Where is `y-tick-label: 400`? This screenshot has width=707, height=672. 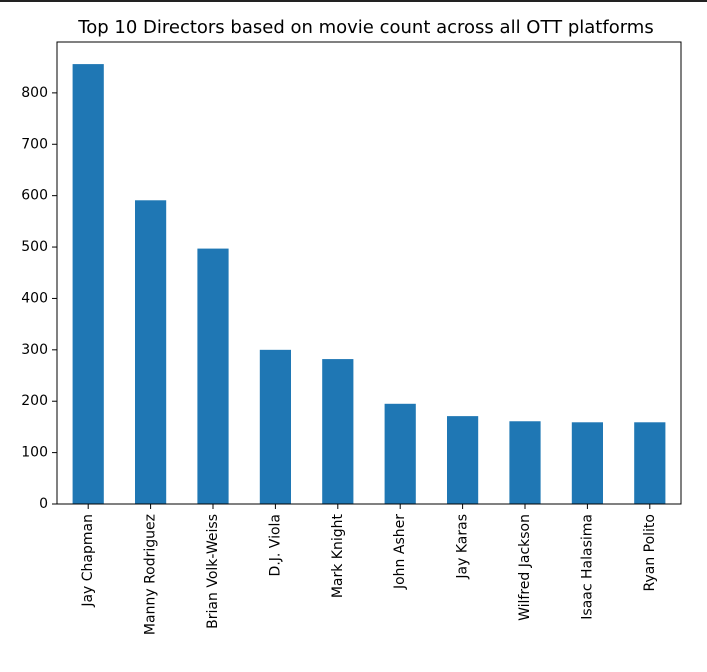
y-tick-label: 400 is located at coordinates (34, 298).